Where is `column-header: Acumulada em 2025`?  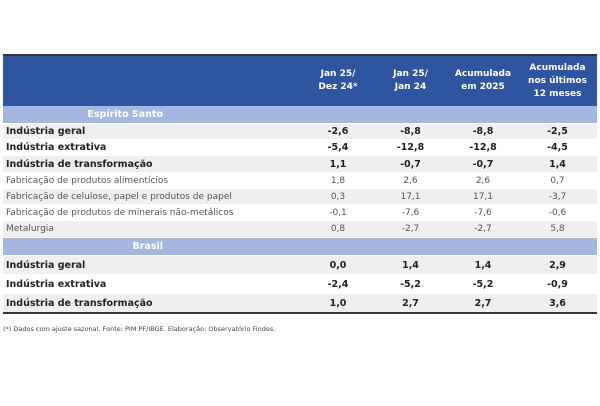 column-header: Acumulada em 2025 is located at coordinates (483, 80).